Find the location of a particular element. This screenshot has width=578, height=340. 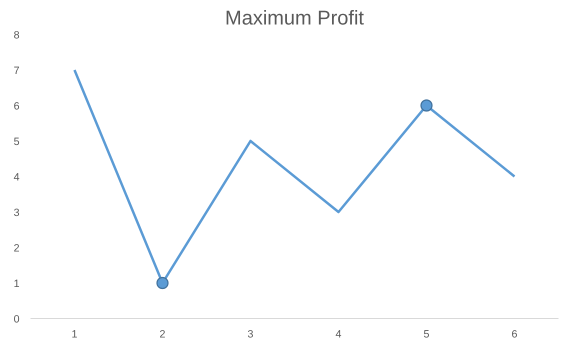

y-tick-label: 3 is located at coordinates (17, 213).